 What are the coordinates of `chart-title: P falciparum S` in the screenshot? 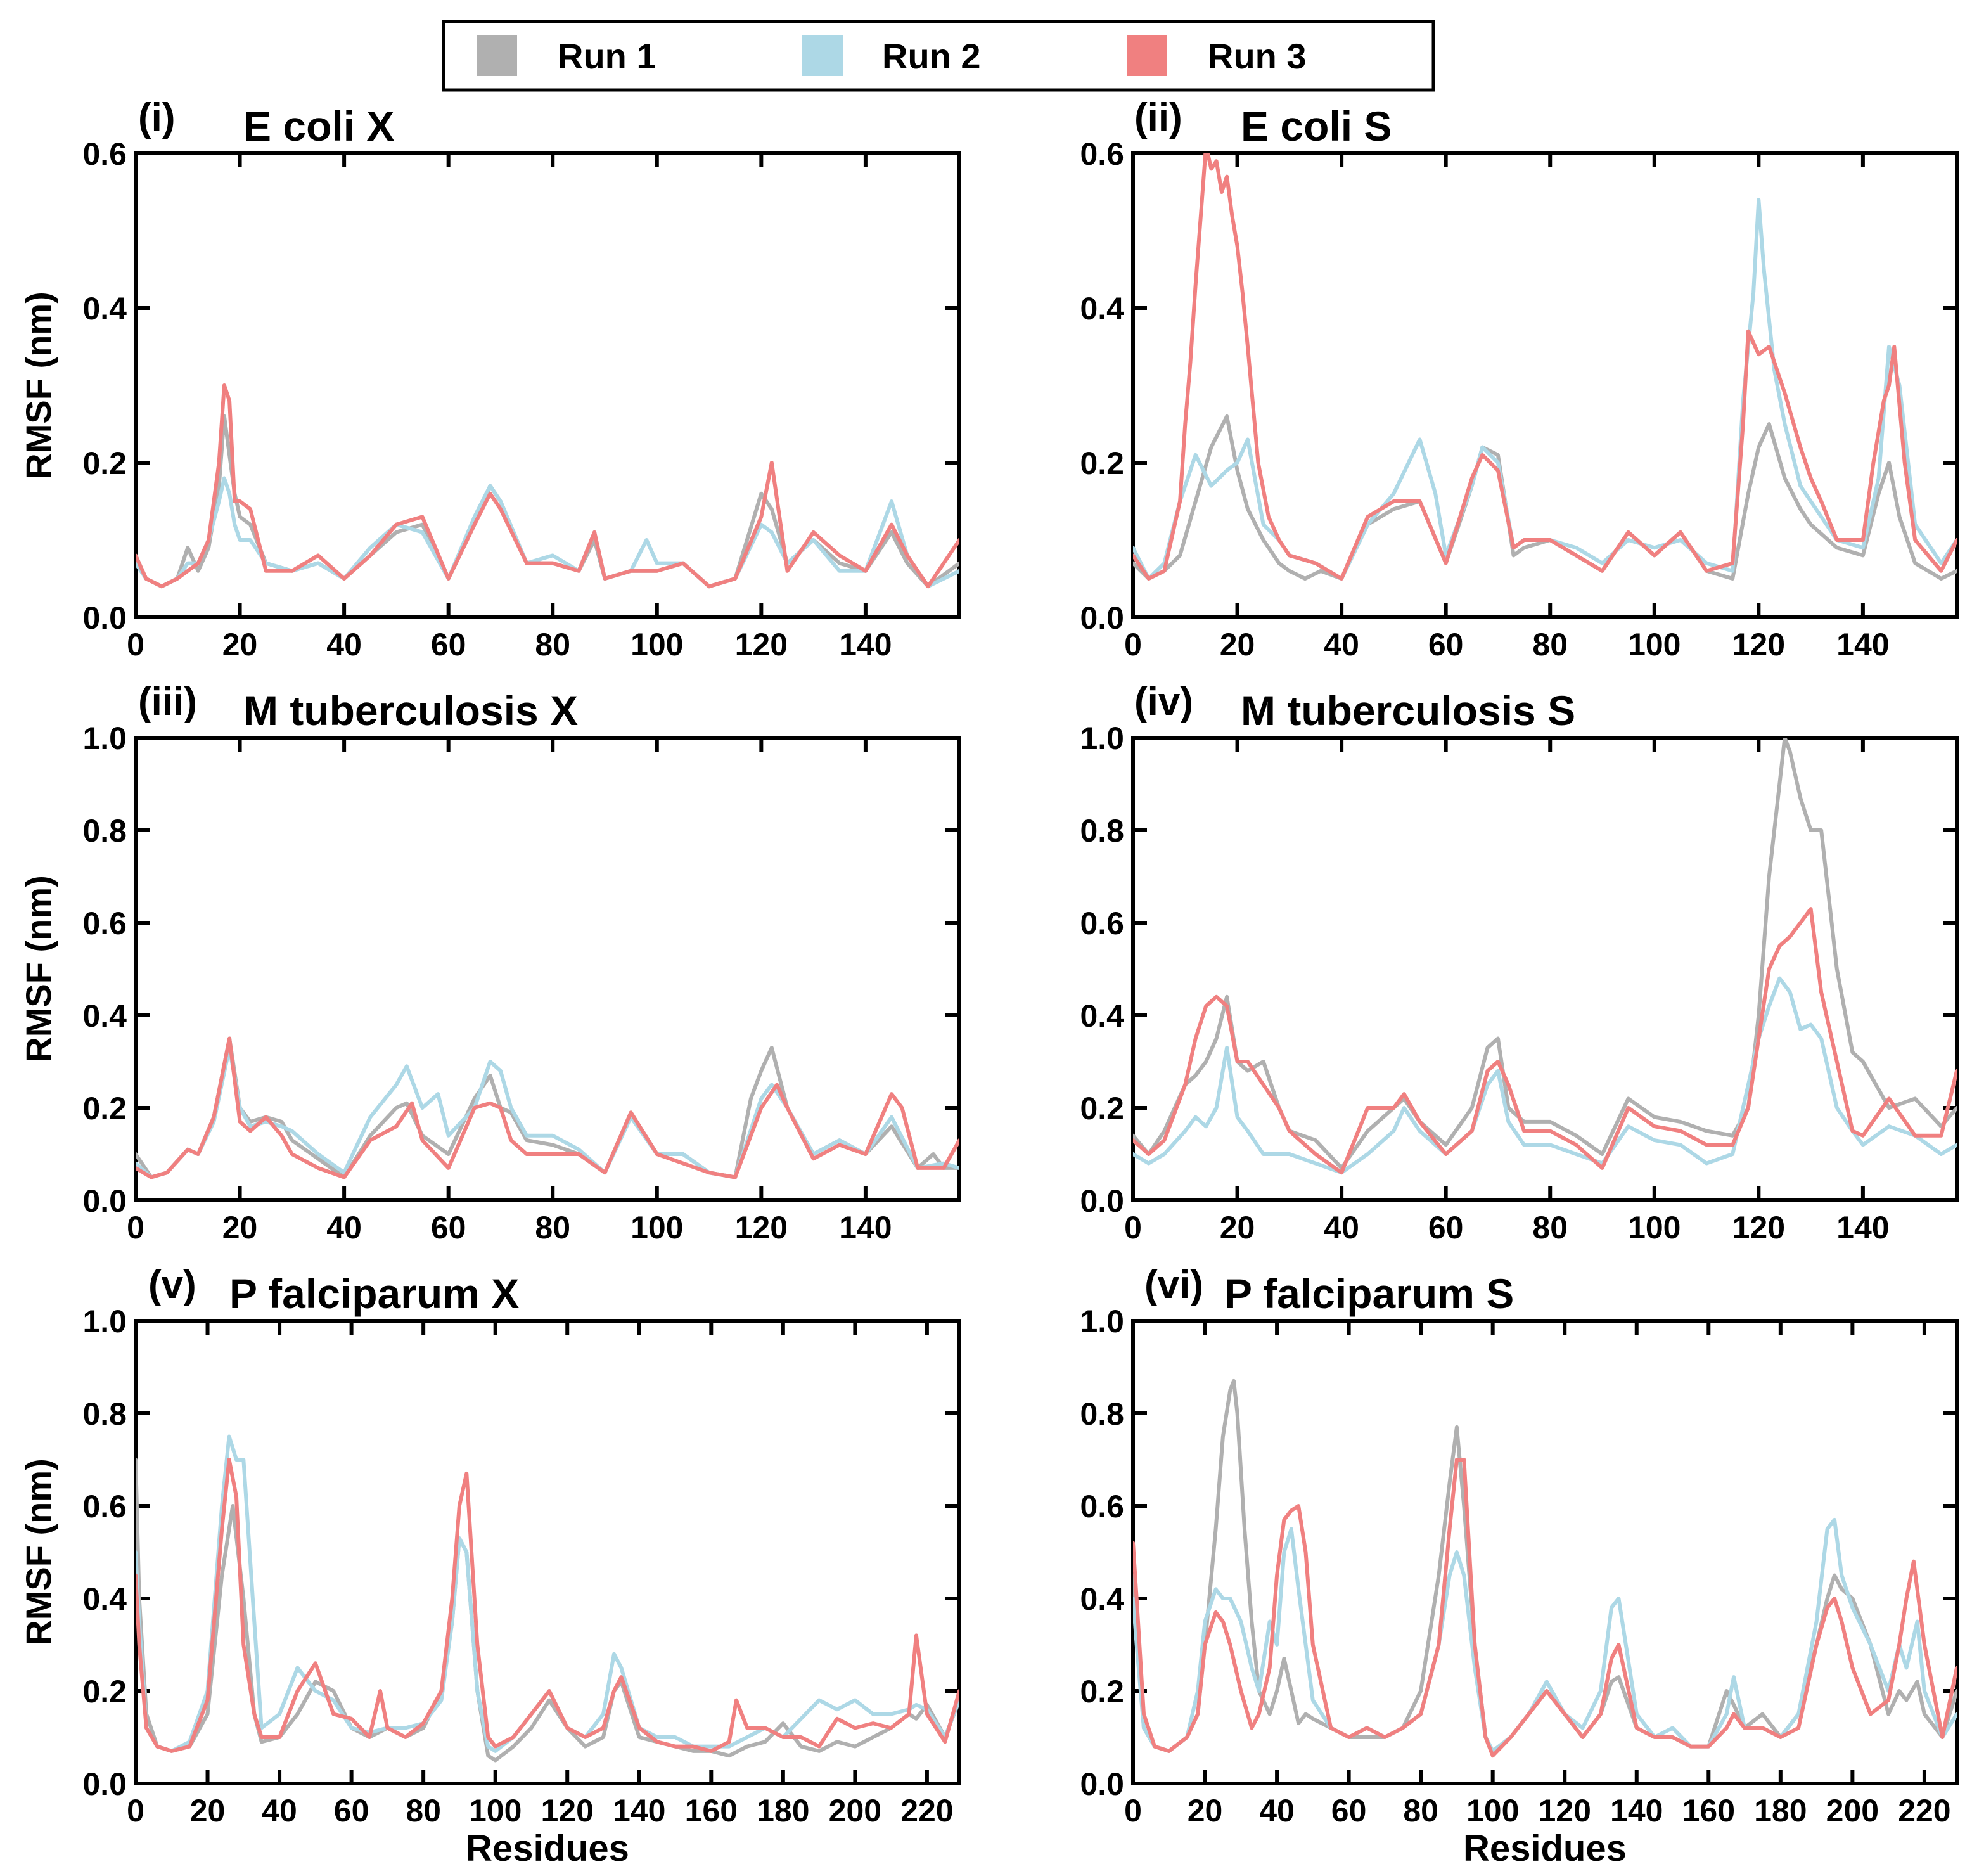 It's located at (1369, 1293).